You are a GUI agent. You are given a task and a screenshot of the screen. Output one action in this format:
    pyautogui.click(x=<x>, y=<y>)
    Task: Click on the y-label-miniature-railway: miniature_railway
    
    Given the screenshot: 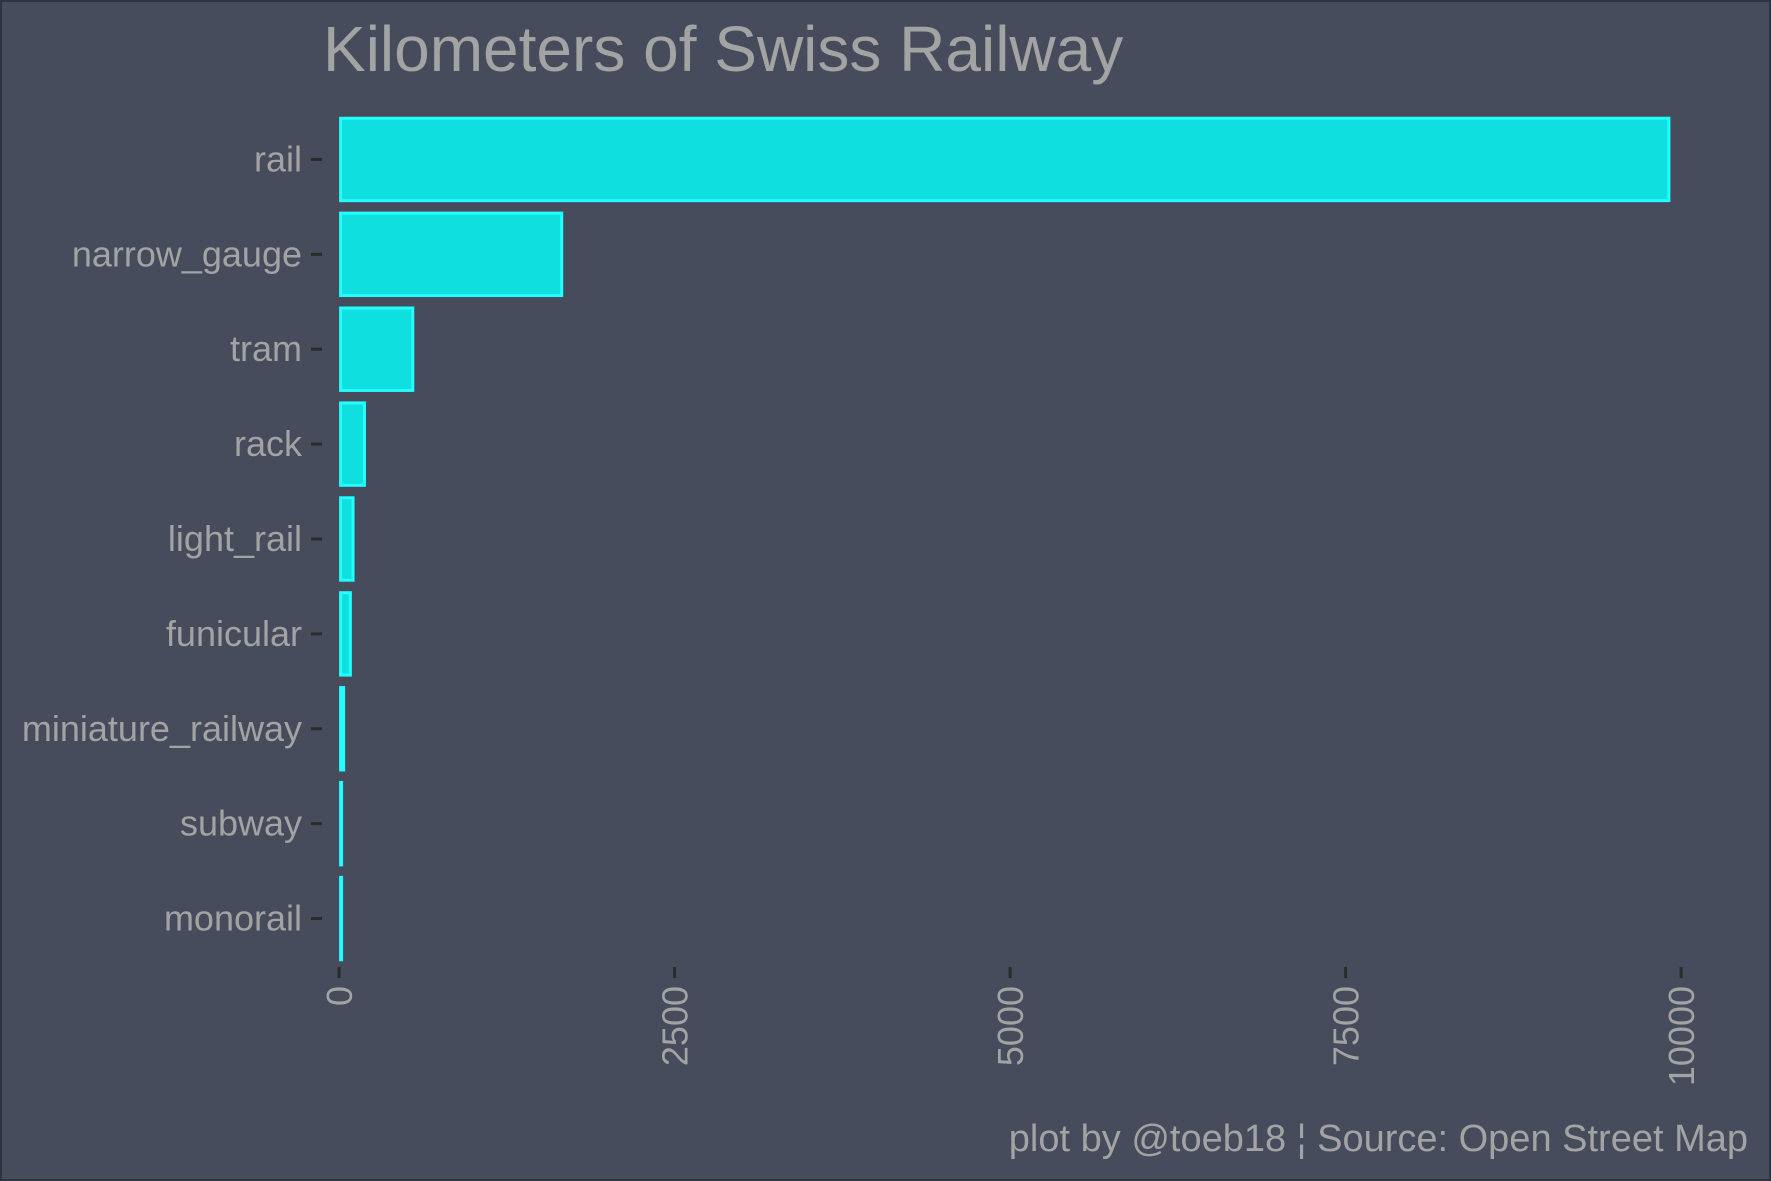 What is the action you would take?
    pyautogui.click(x=162, y=728)
    